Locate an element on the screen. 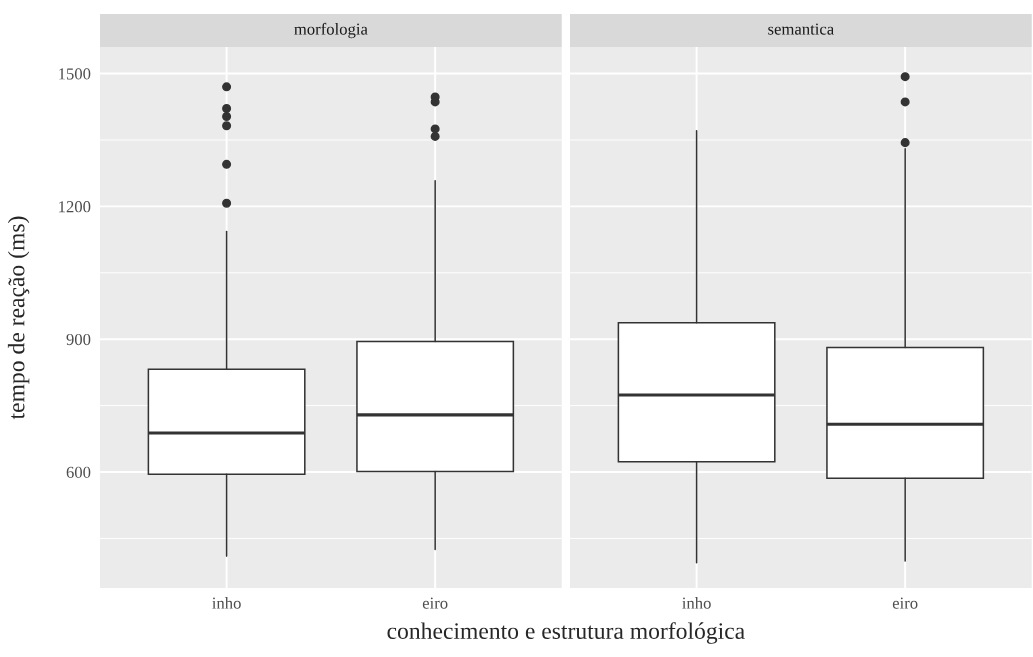 The height and width of the screenshot is (657, 1033). y-tick-label: 1500 is located at coordinates (75, 74).